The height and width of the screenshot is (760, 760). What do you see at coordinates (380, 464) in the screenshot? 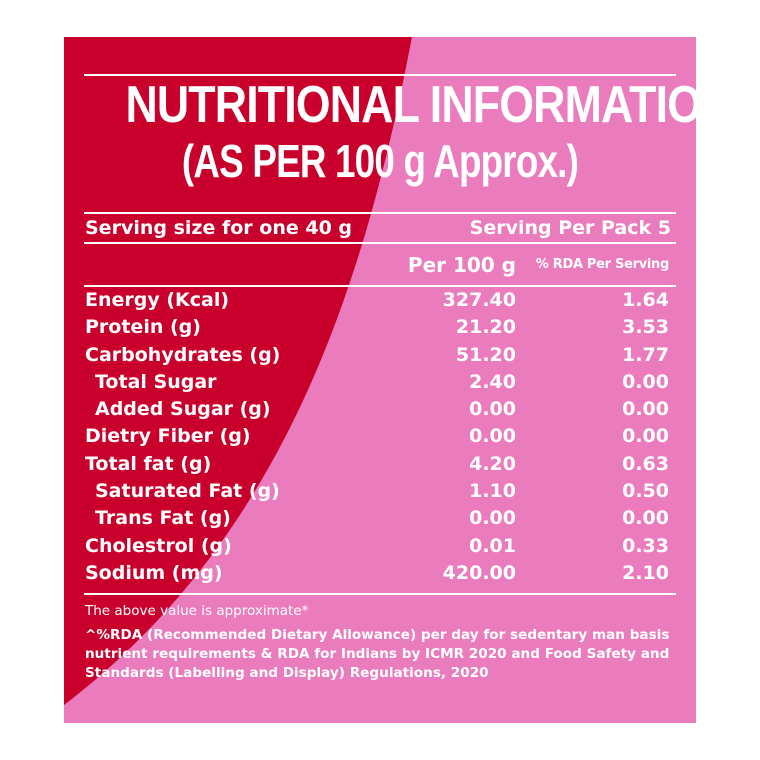
I see `table-row: Total fat (g) 4.20 0.63` at bounding box center [380, 464].